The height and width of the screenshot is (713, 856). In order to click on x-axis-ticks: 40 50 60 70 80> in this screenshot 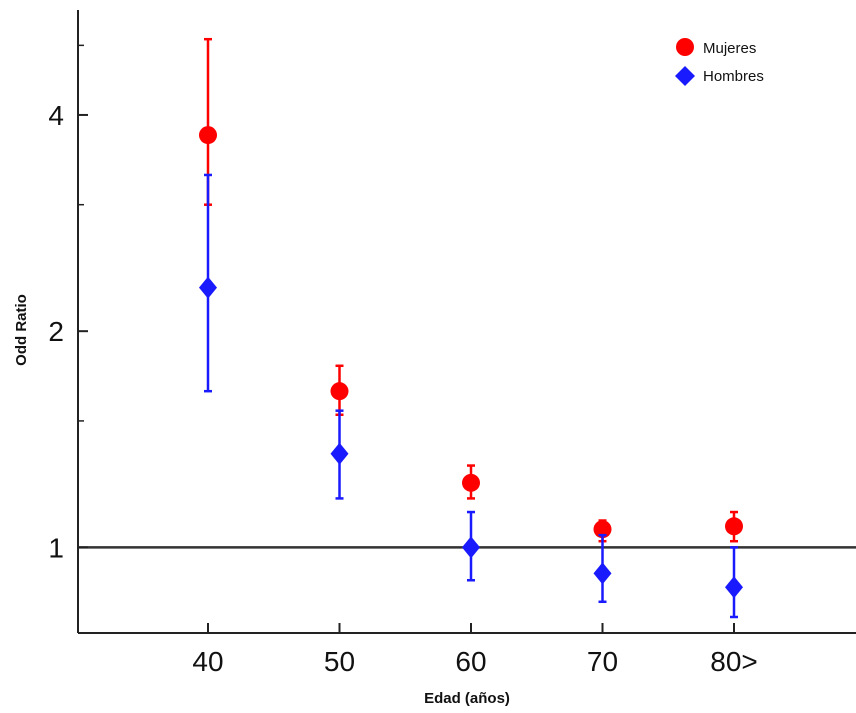, I will do `click(475, 650)`.